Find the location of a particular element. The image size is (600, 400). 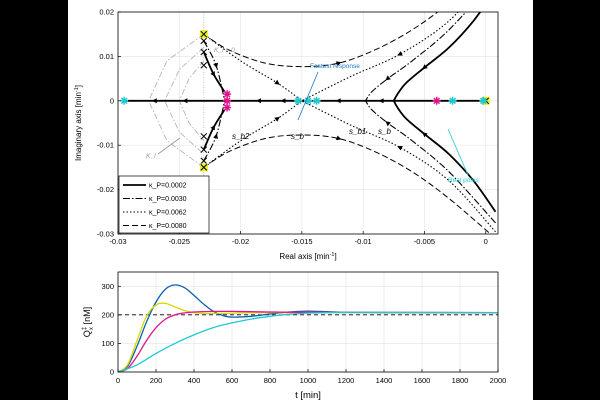

annotation-ki-label: K_I is located at coordinates (151, 156).